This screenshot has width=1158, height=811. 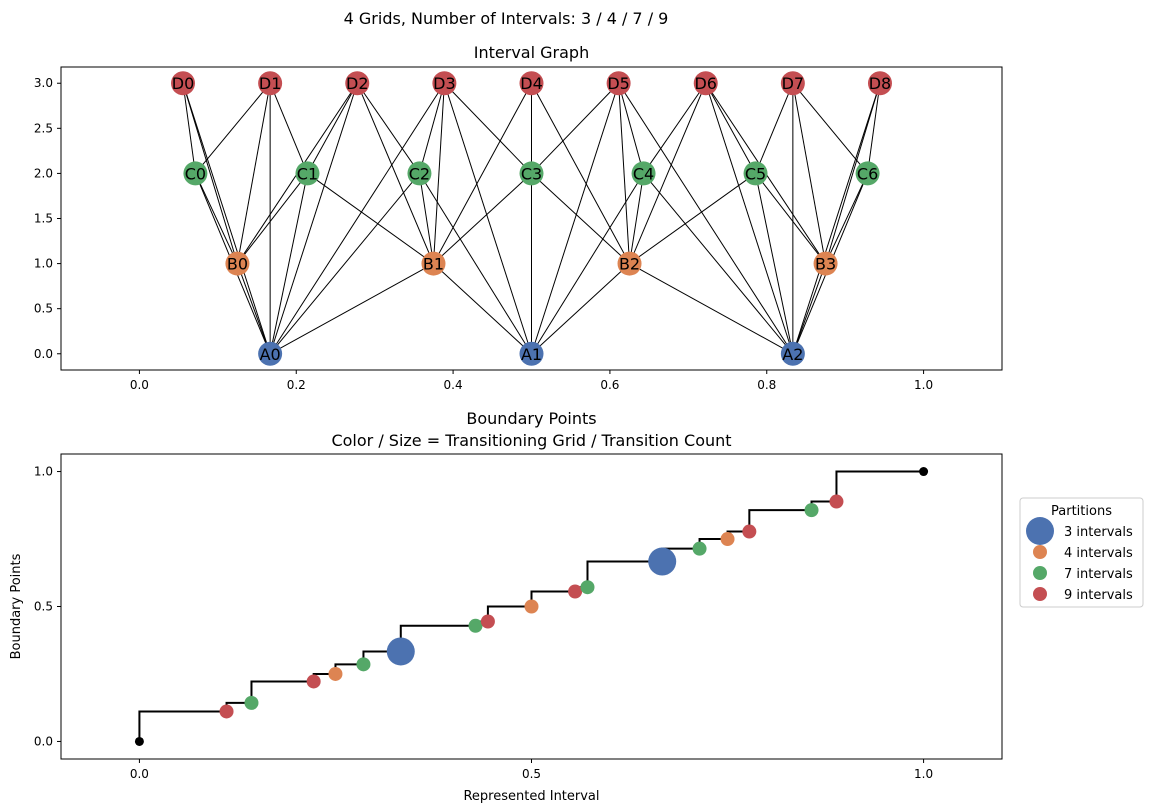 I want to click on graph-node-label: D7, so click(x=793, y=83).